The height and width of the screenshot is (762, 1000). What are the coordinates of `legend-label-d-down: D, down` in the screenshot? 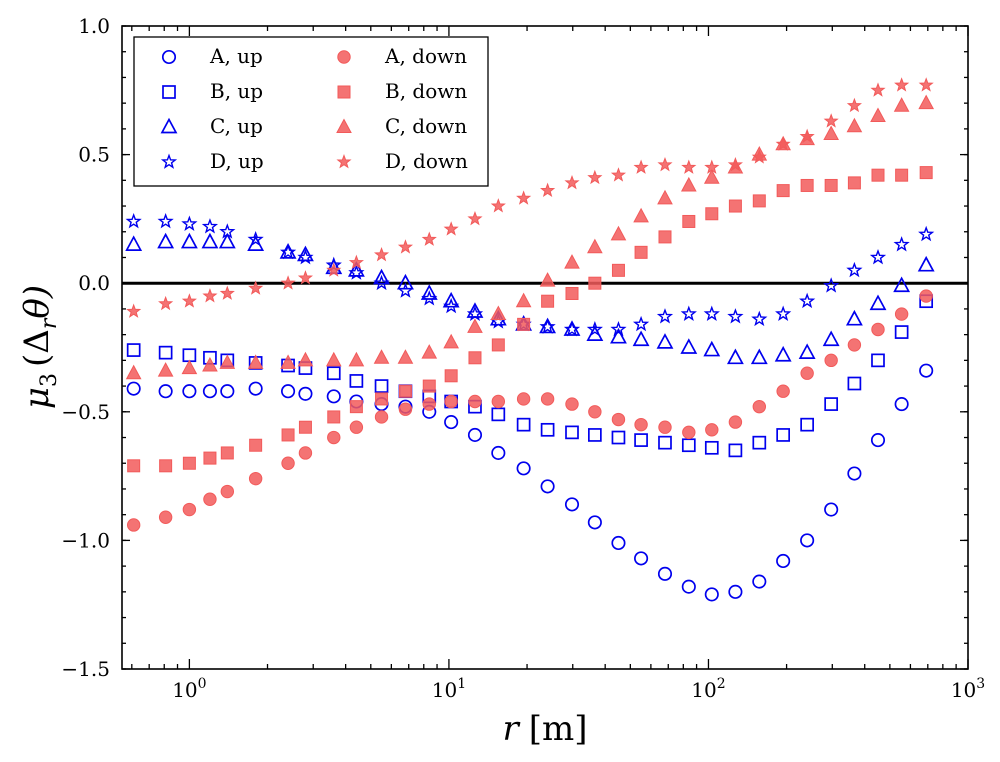 It's located at (426, 161).